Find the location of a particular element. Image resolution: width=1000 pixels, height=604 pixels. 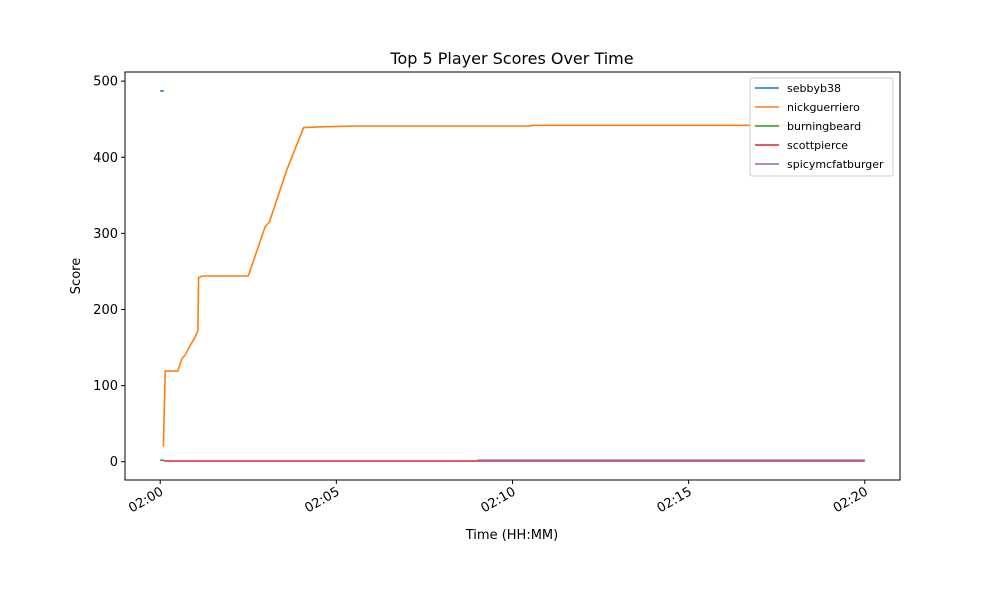

legend-label: nickguerriero is located at coordinates (823, 107).